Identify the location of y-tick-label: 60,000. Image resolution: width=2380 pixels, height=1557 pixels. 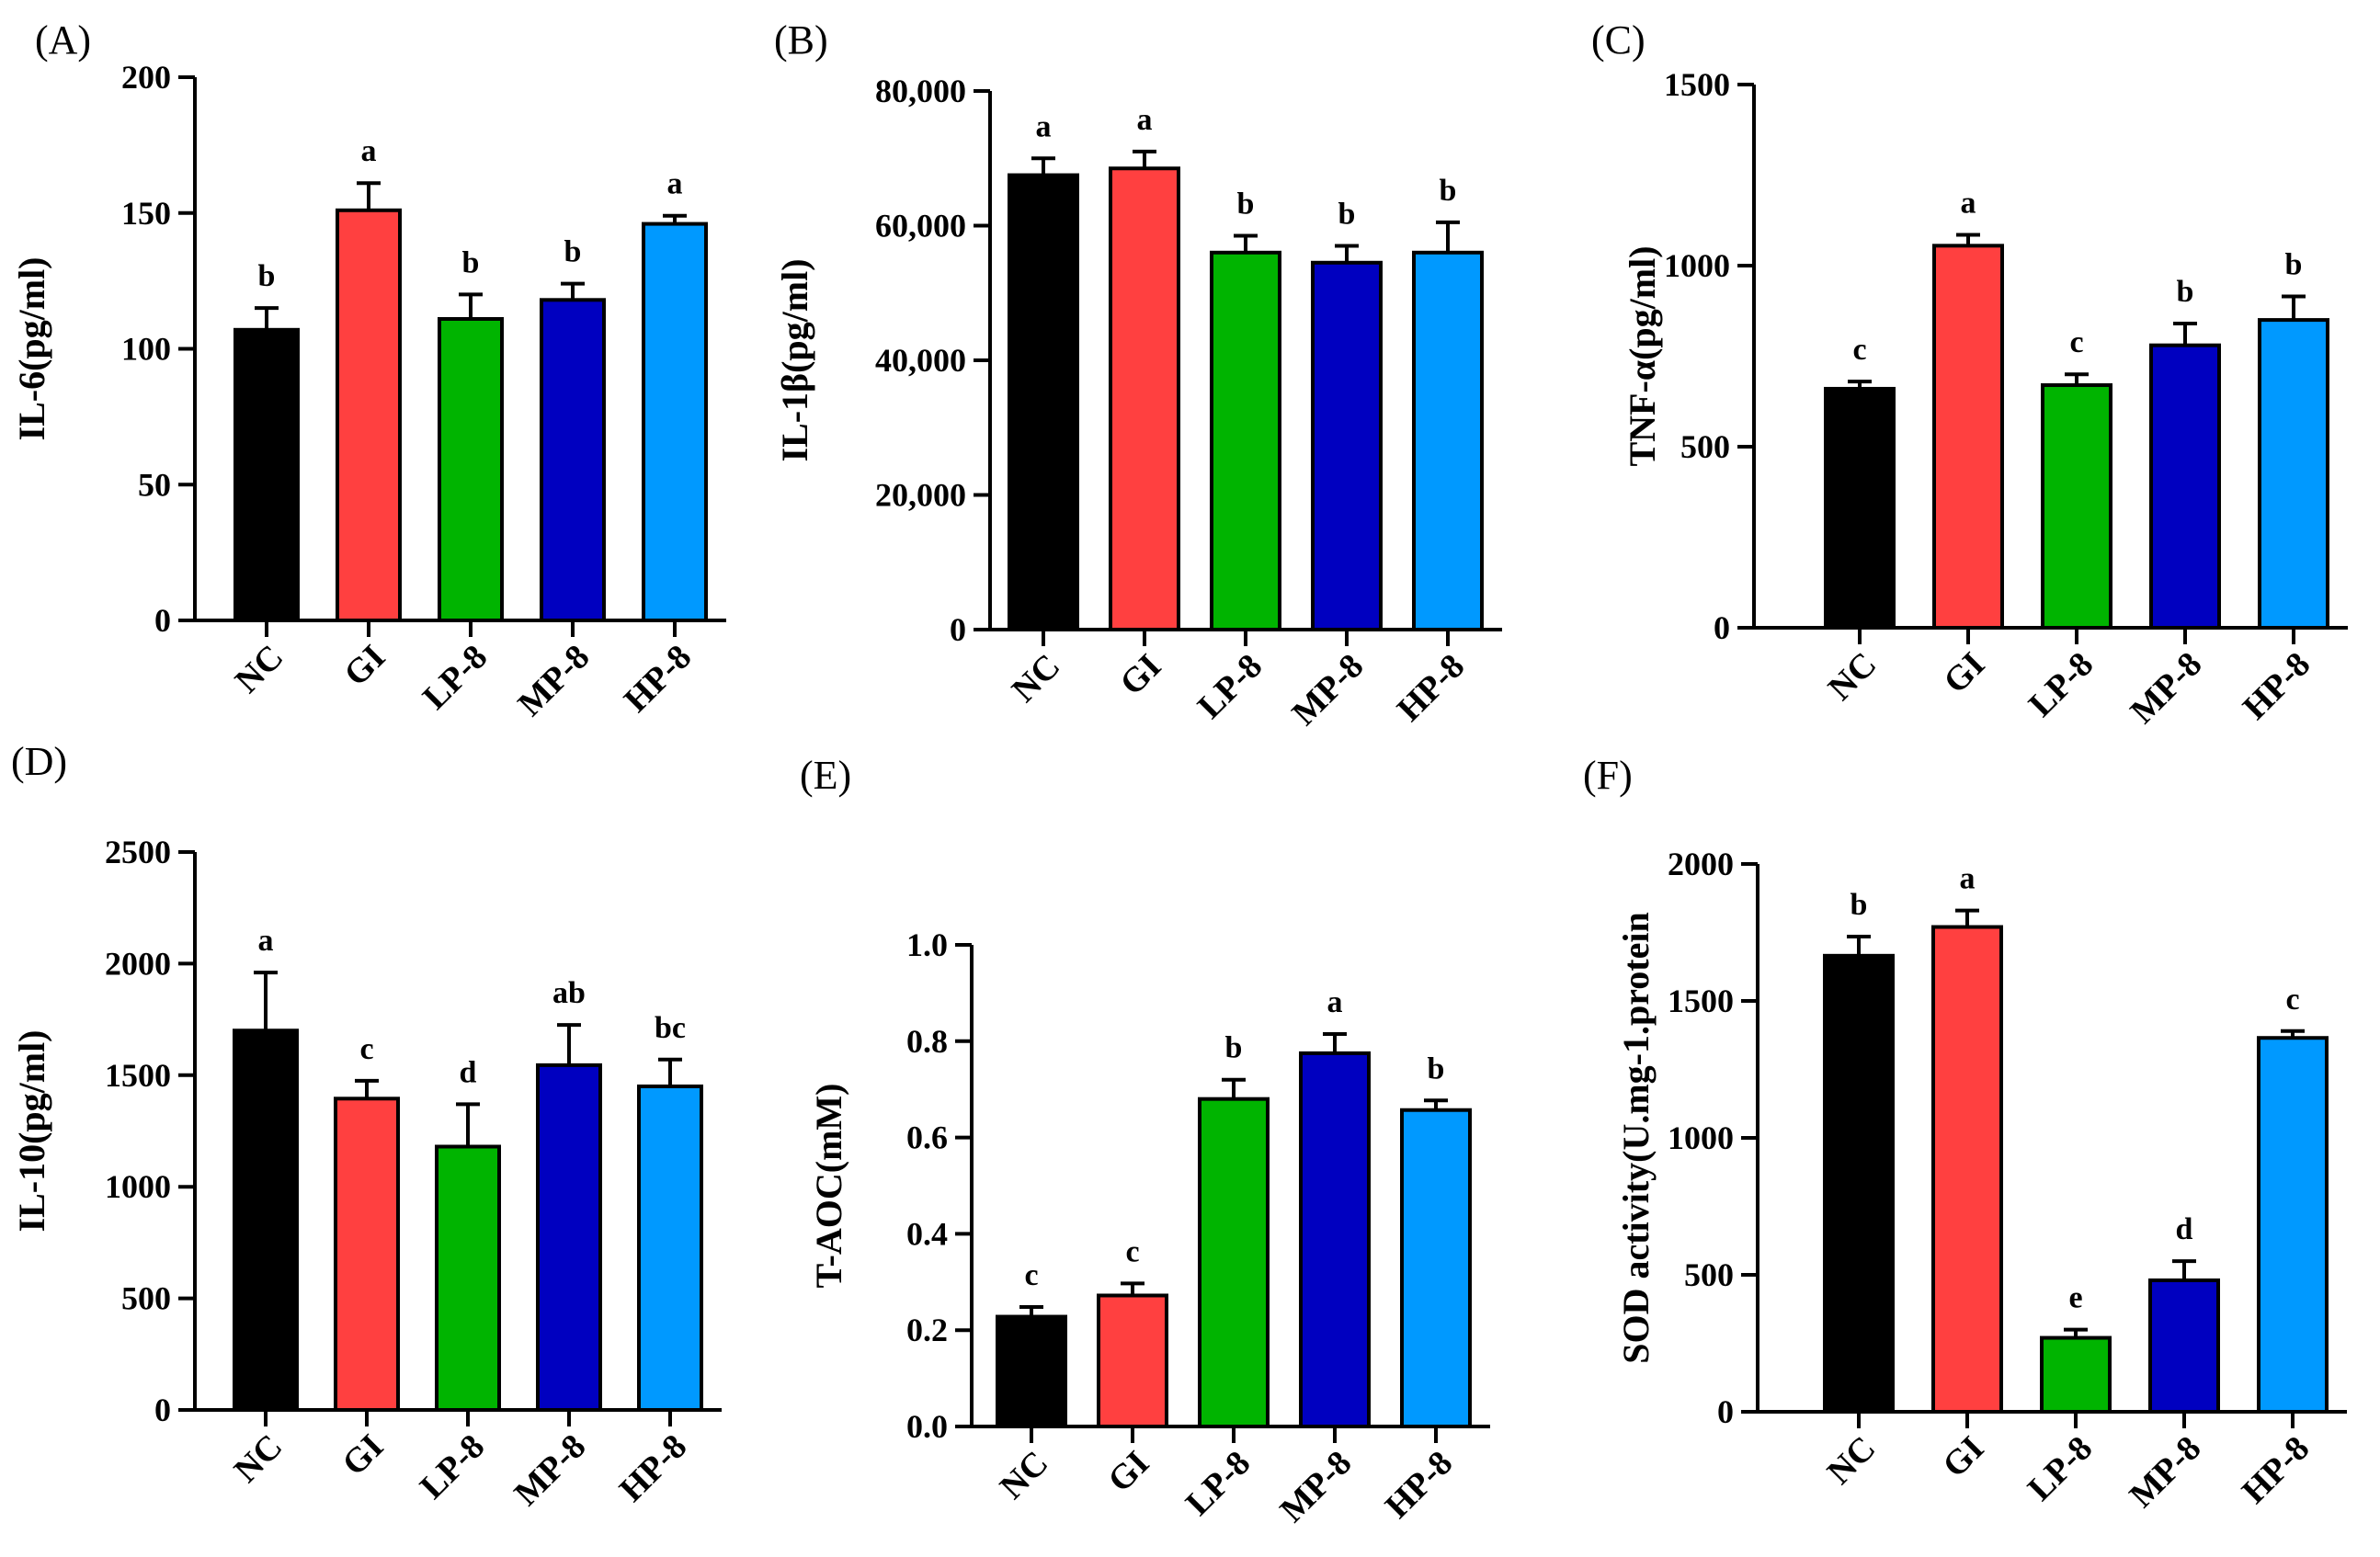
(920, 226).